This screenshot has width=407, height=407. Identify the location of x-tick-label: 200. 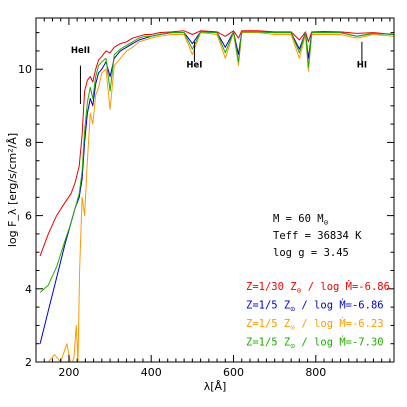
(68, 372).